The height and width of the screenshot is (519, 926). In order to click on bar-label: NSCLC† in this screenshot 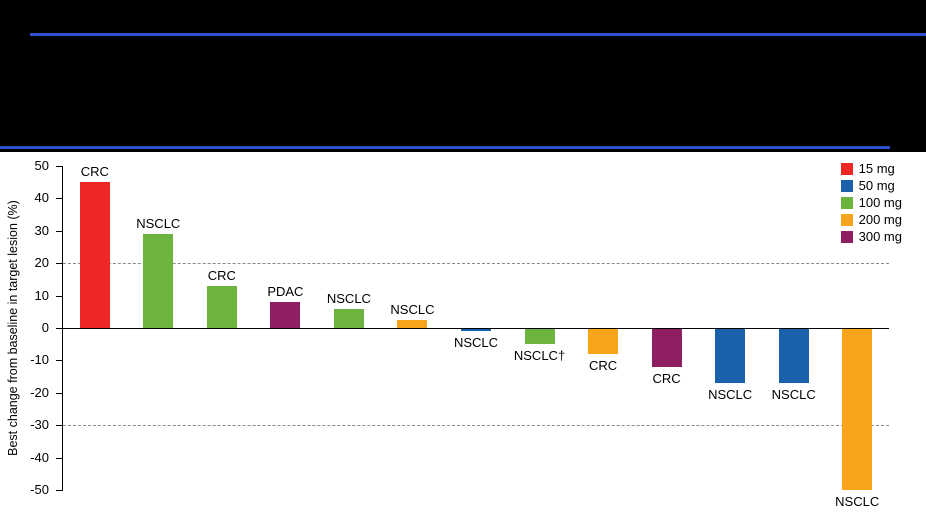, I will do `click(539, 356)`.